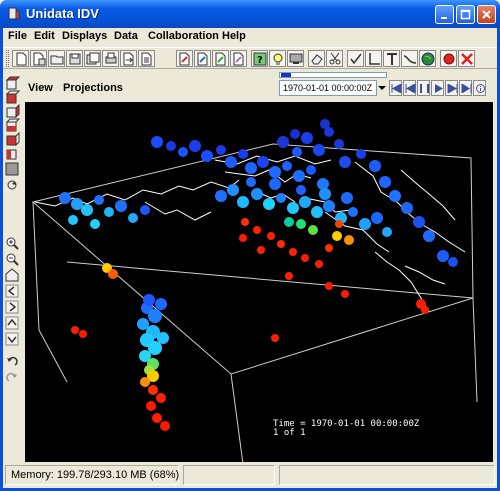 The height and width of the screenshot is (491, 500). What do you see at coordinates (395, 88) in the screenshot?
I see `first-frame-button` at bounding box center [395, 88].